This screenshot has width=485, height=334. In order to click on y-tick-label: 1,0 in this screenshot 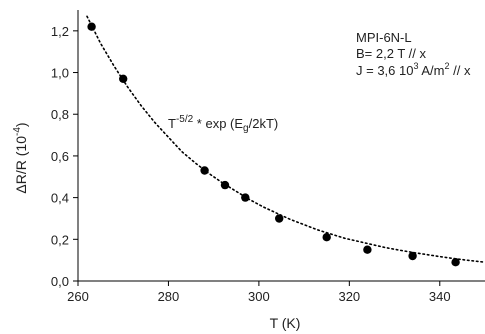, I will do `click(60, 73)`.